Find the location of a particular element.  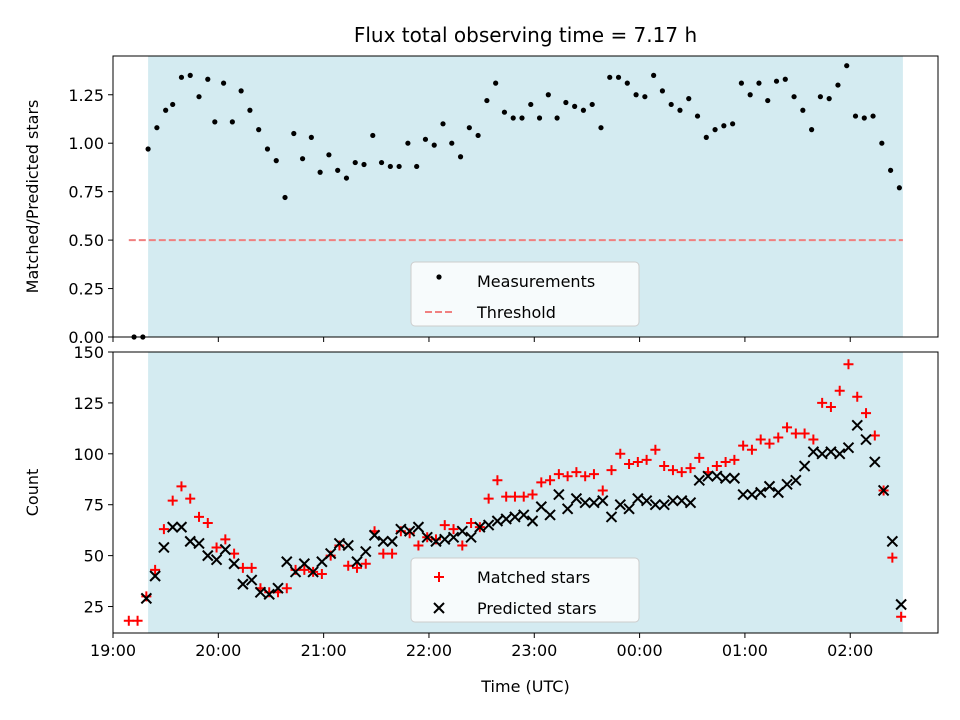

x-tick-label: 19:00 is located at coordinates (113, 650).